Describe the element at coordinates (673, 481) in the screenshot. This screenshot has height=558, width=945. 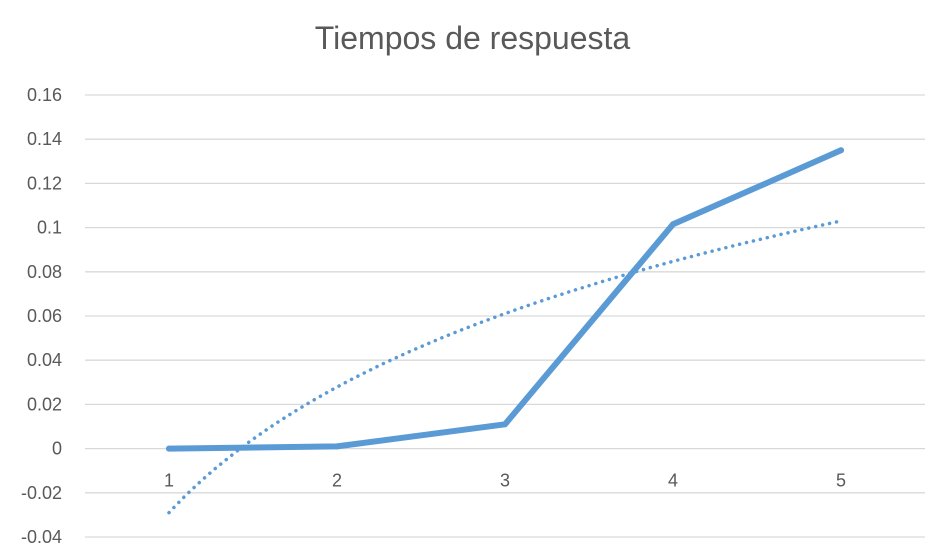
I see `x-tick-label: 4` at that location.